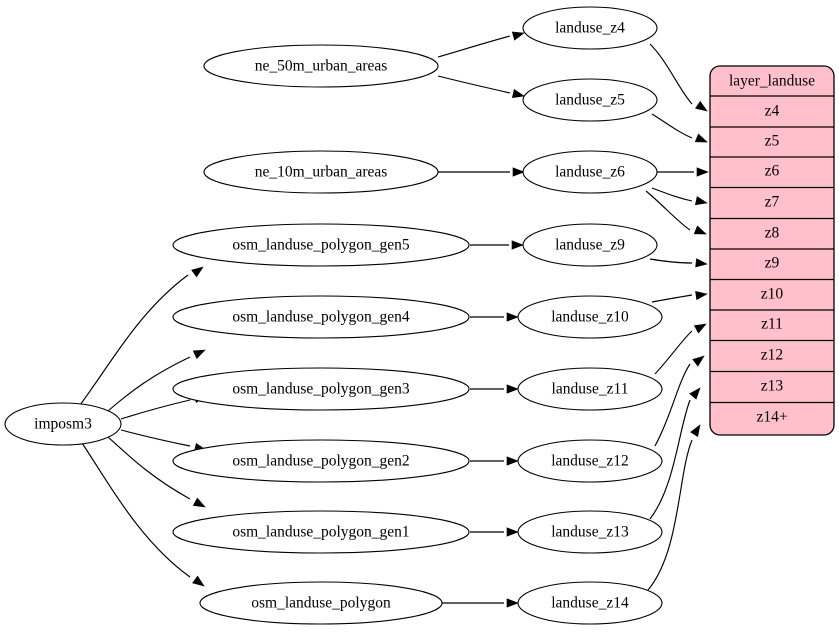 Image resolution: width=839 pixels, height=635 pixels. Describe the element at coordinates (772, 138) in the screenshot. I see `table-row-z5: z5` at that location.